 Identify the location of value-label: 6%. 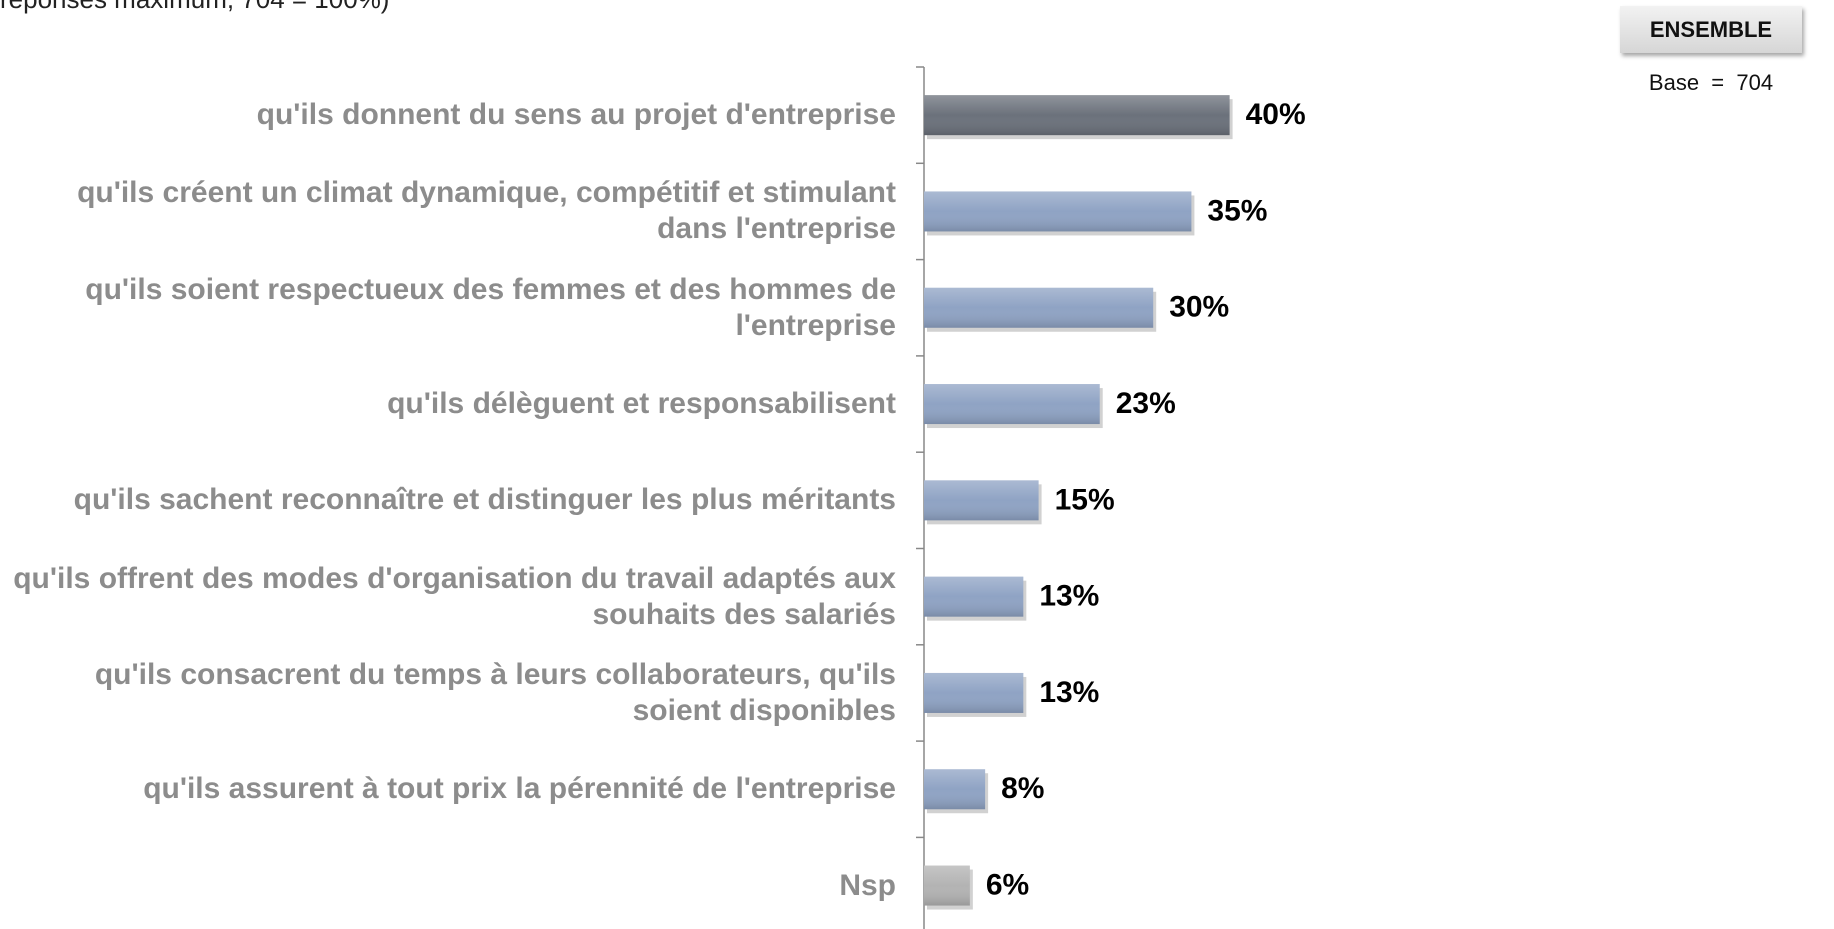
(1007, 884).